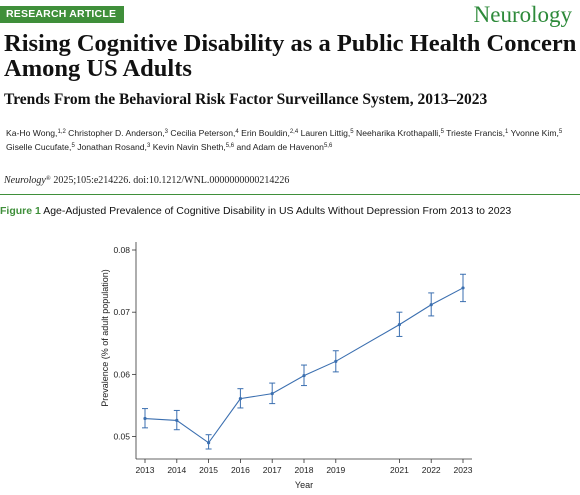 This screenshot has height=495, width=580. I want to click on figure-label: Figure 1, so click(20, 211).